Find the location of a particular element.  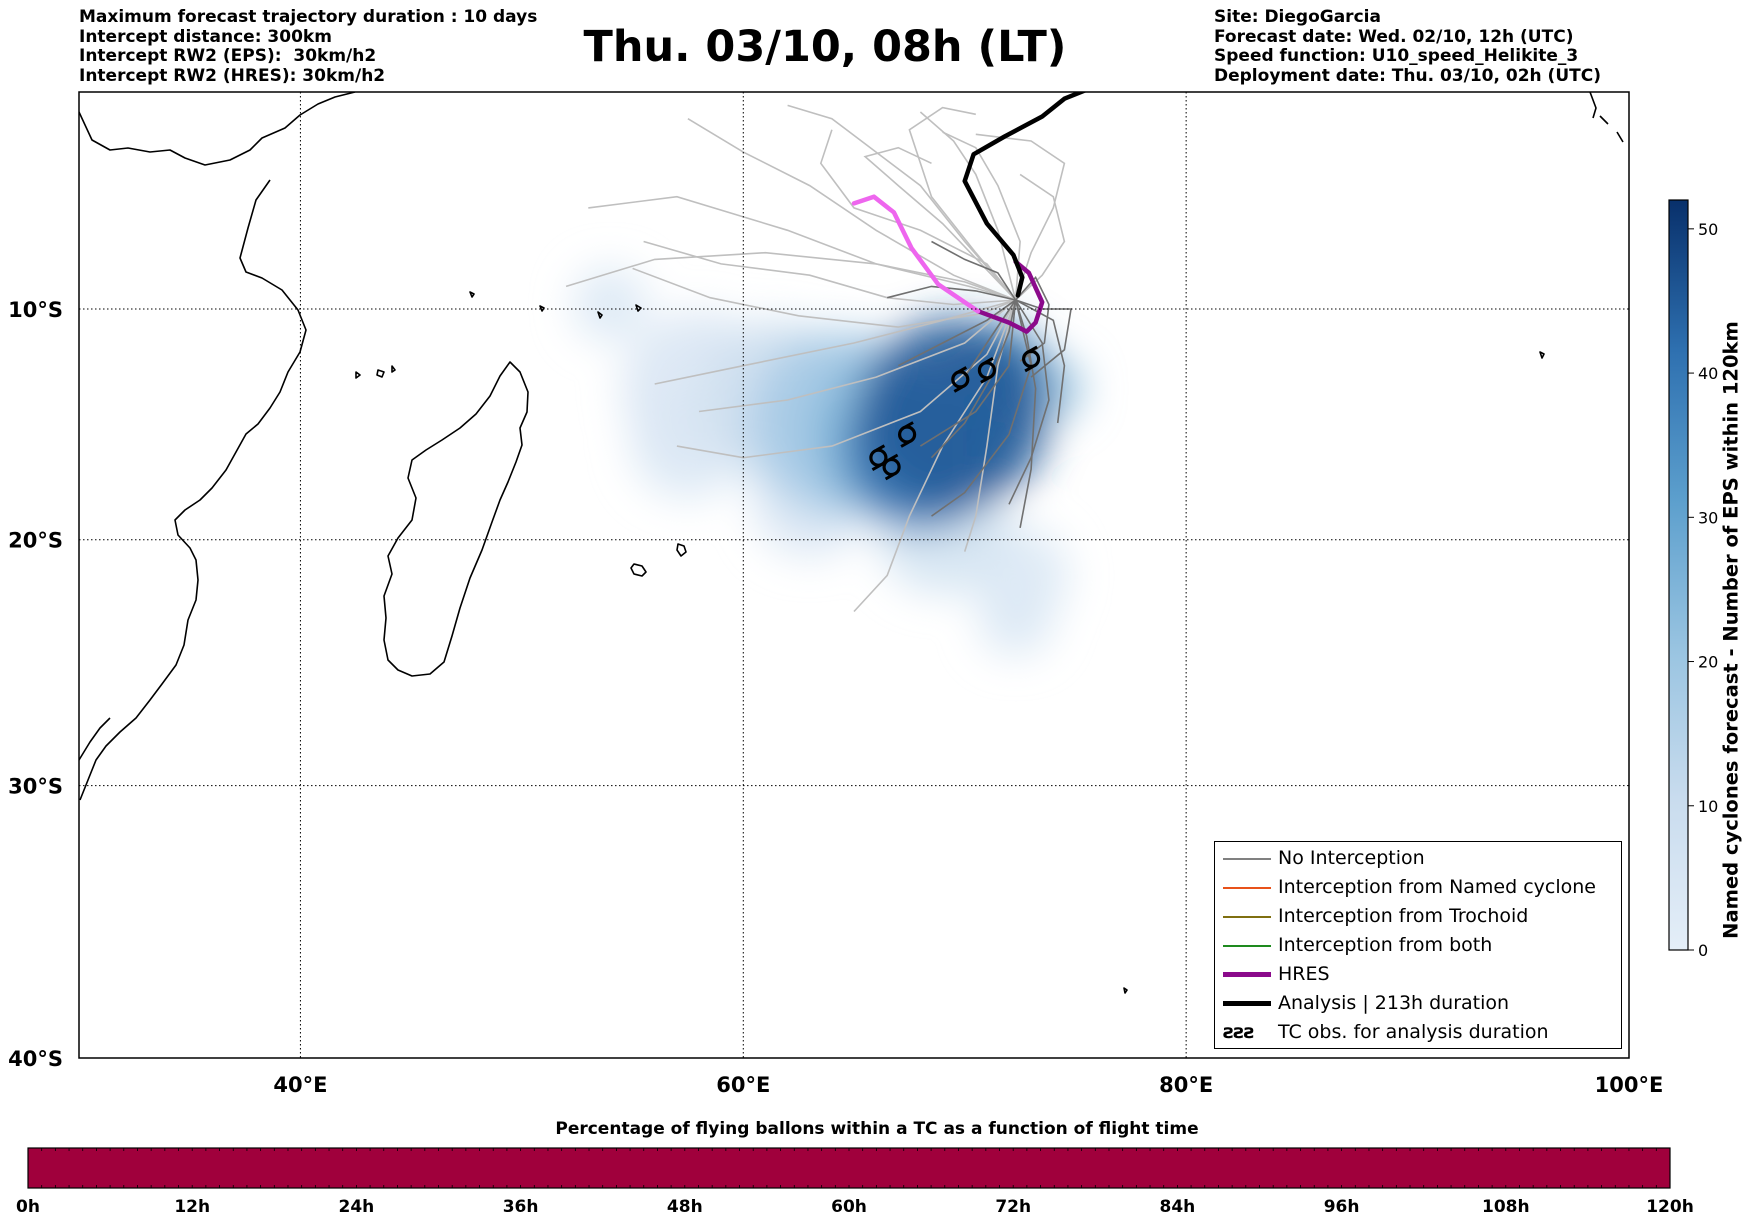

lon-tick-label: 40°E is located at coordinates (300, 1085).